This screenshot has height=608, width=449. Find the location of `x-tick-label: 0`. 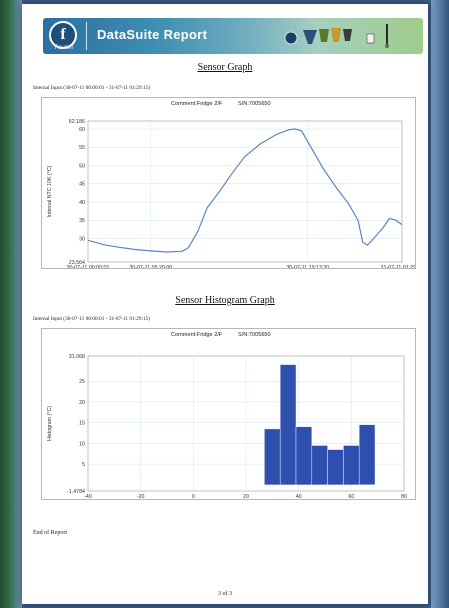

x-tick-label: 0 is located at coordinates (193, 496).